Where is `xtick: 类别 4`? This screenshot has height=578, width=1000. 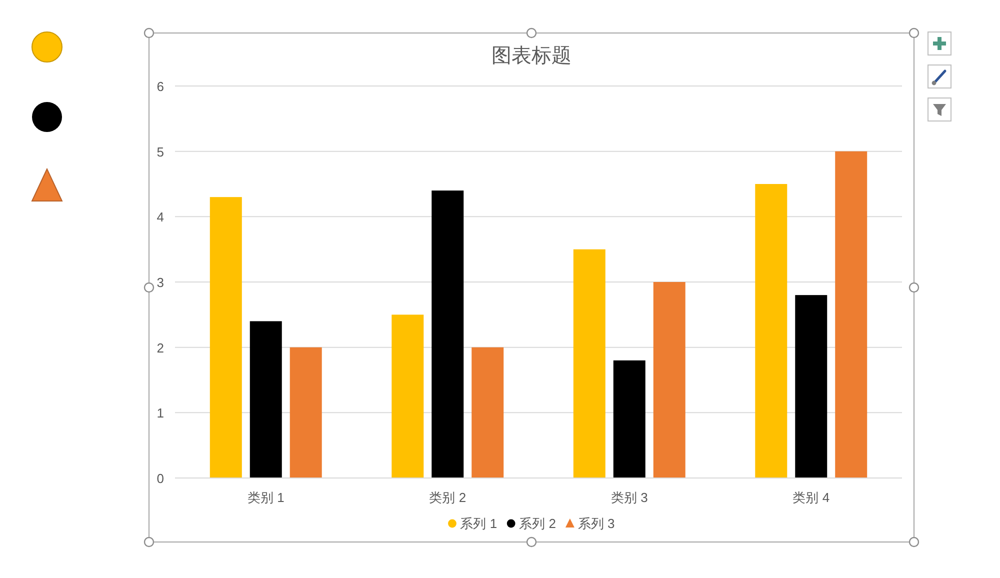 xtick: 类别 4 is located at coordinates (811, 497).